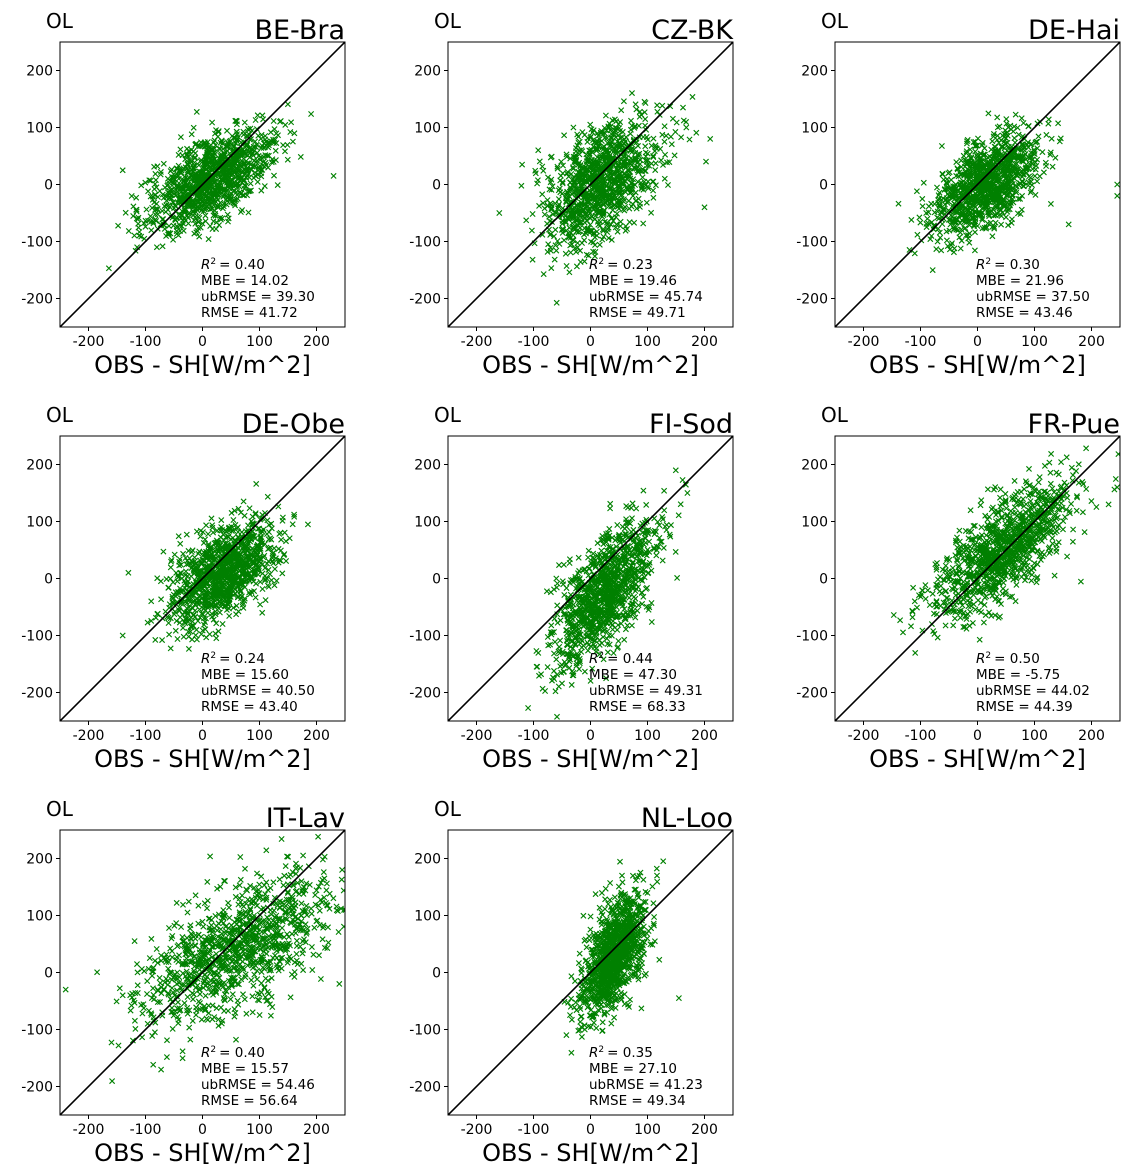 The height and width of the screenshot is (1168, 1122). I want to click on y-tick-label: 200, so click(814, 72).